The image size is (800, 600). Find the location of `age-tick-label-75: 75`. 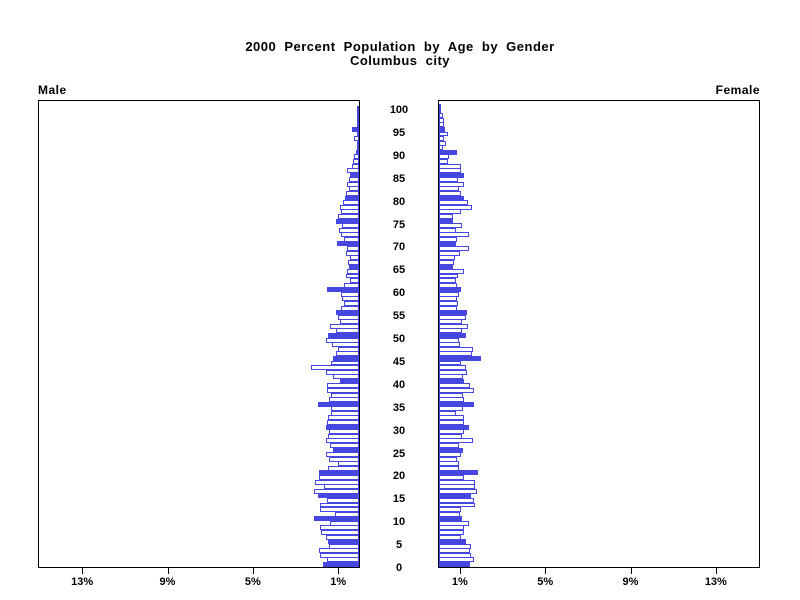

age-tick-label-75: 75 is located at coordinates (399, 224).